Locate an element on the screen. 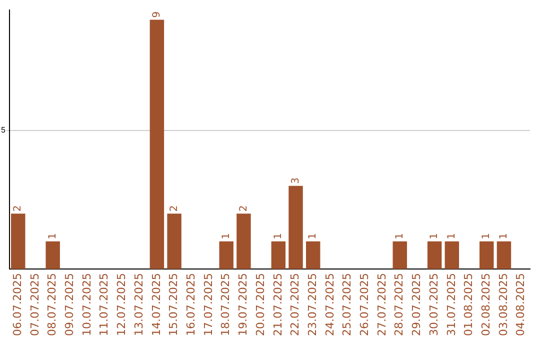 The image size is (540, 340). x-tick-label: 23.07.2025 is located at coordinates (312, 304).